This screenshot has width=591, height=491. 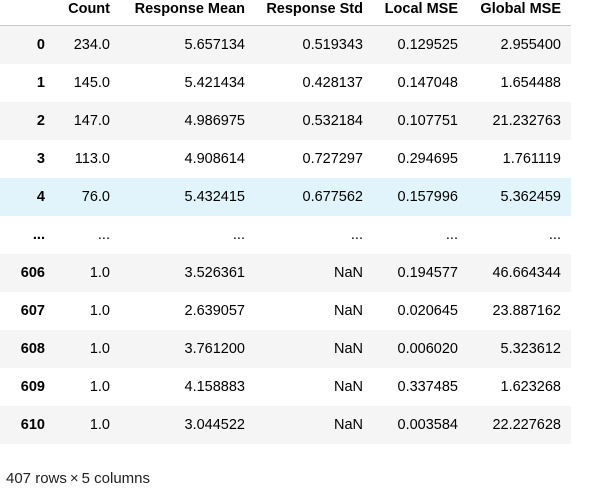 What do you see at coordinates (530, 83) in the screenshot?
I see `cell-global-mse: 1.654488` at bounding box center [530, 83].